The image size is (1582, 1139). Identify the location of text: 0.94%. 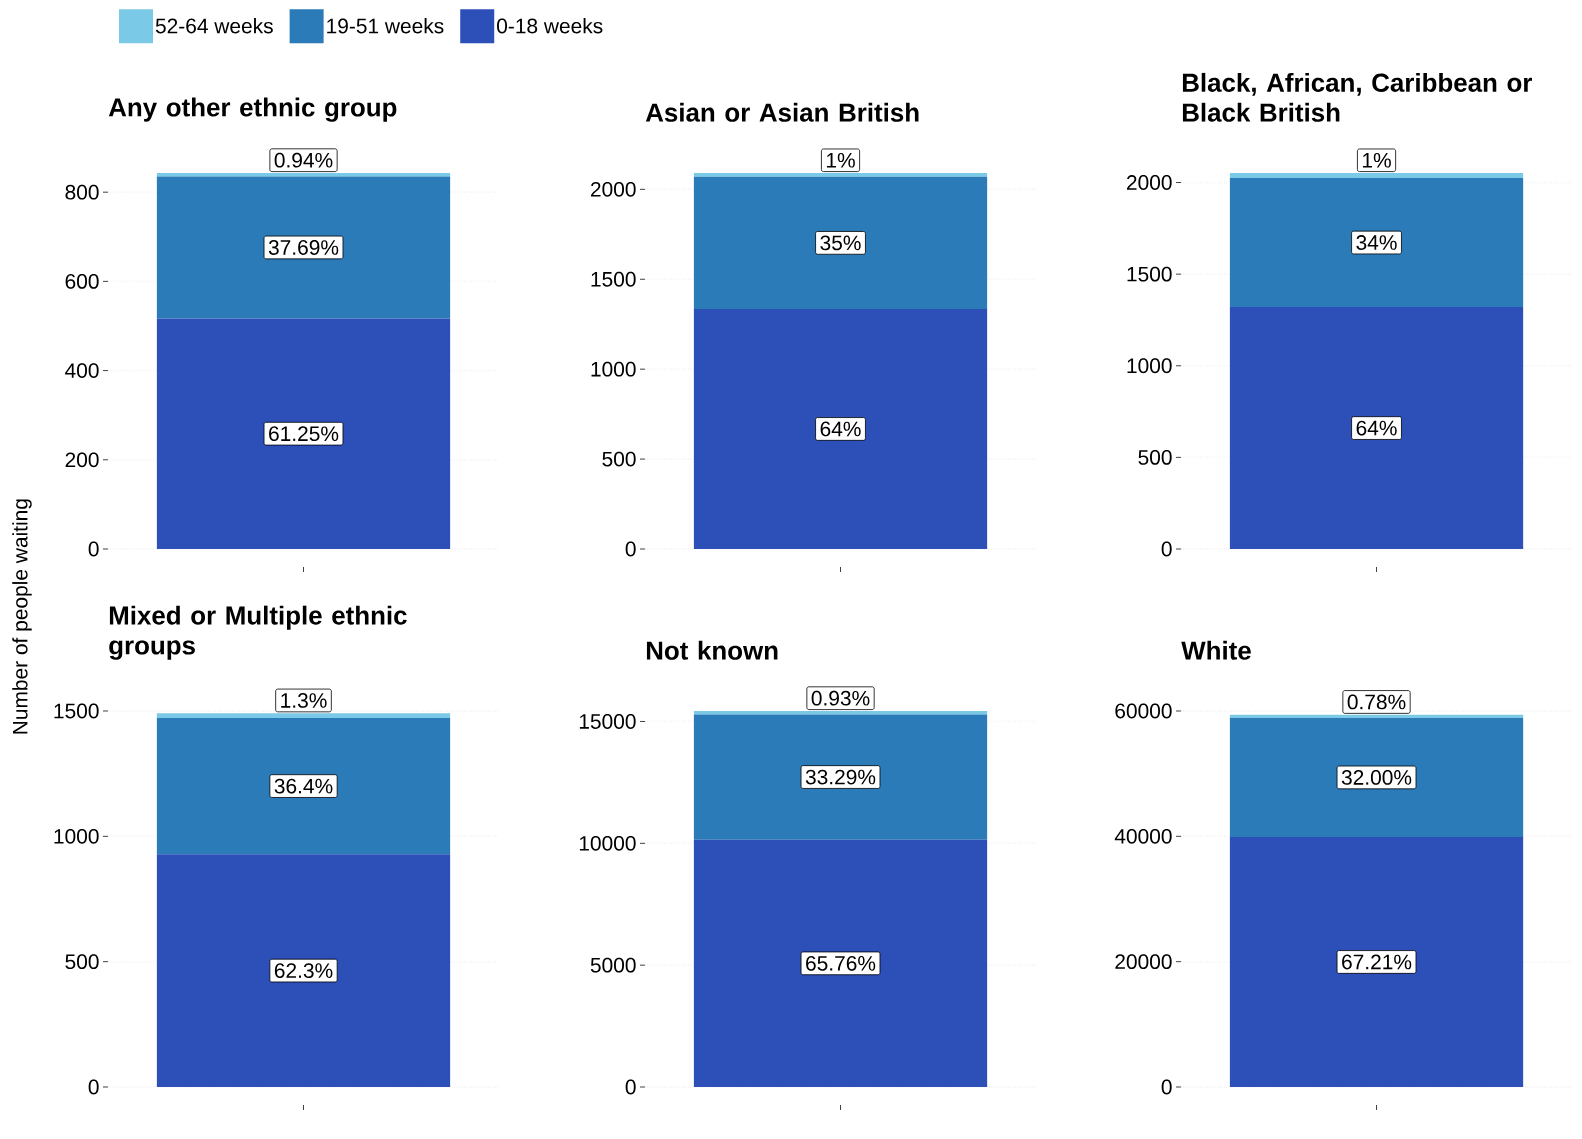
(303, 160).